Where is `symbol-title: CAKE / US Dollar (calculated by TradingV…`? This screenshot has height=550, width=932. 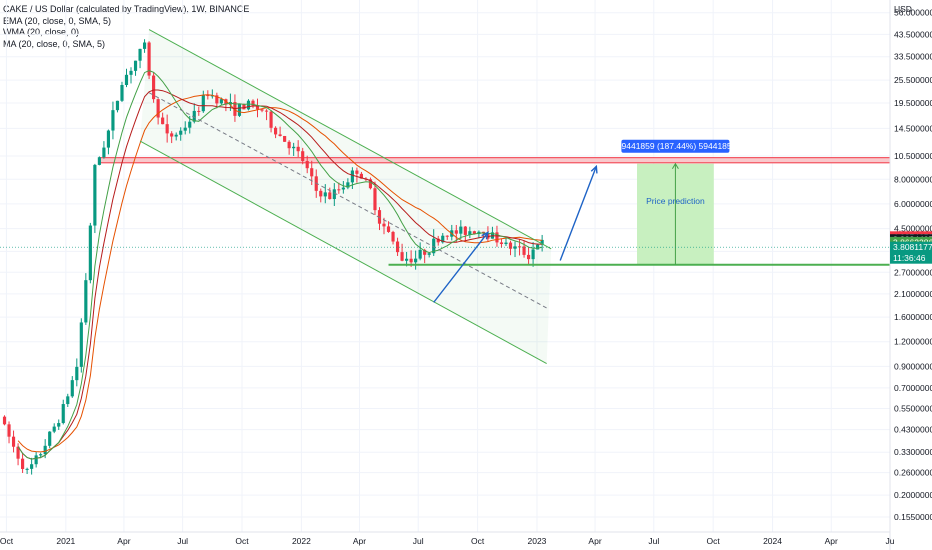
symbol-title: CAKE / US Dollar (calculated by TradingV… is located at coordinates (126, 9).